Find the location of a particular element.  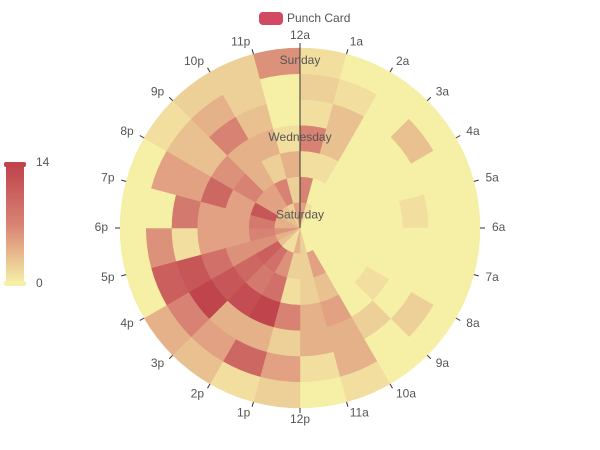

legend-label: Punch Card is located at coordinates (318, 18).